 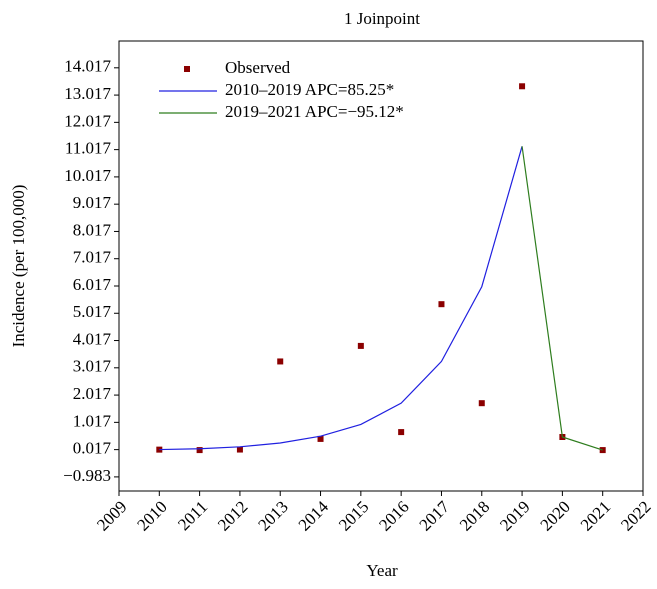 I want to click on y-tick-label: 10.017, so click(x=87, y=175).